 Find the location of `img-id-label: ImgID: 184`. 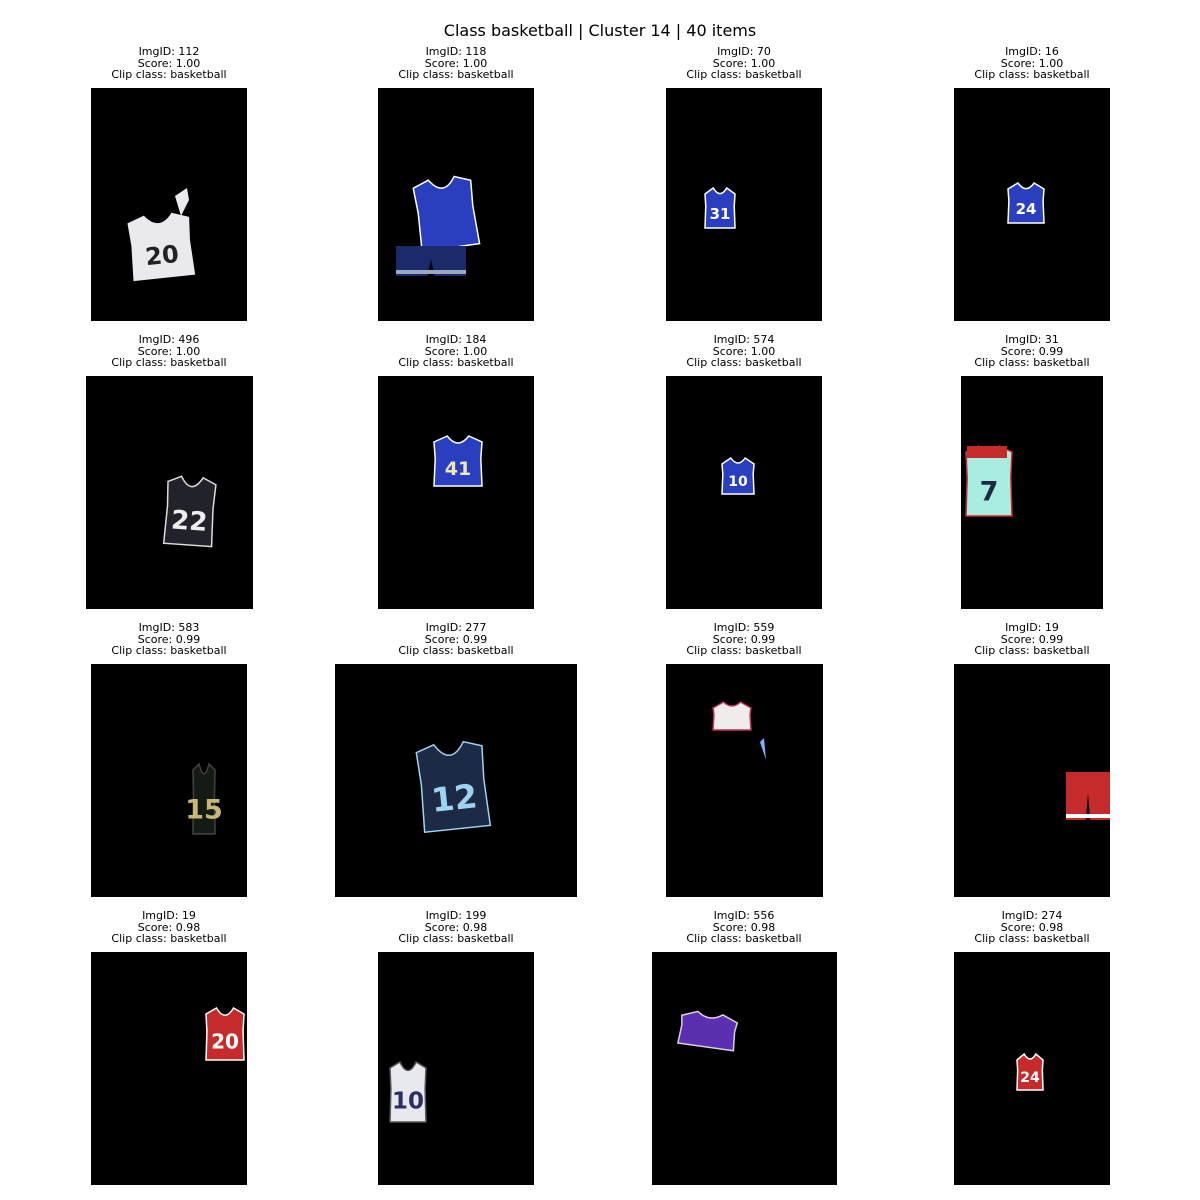

img-id-label: ImgID: 184 is located at coordinates (456, 339).